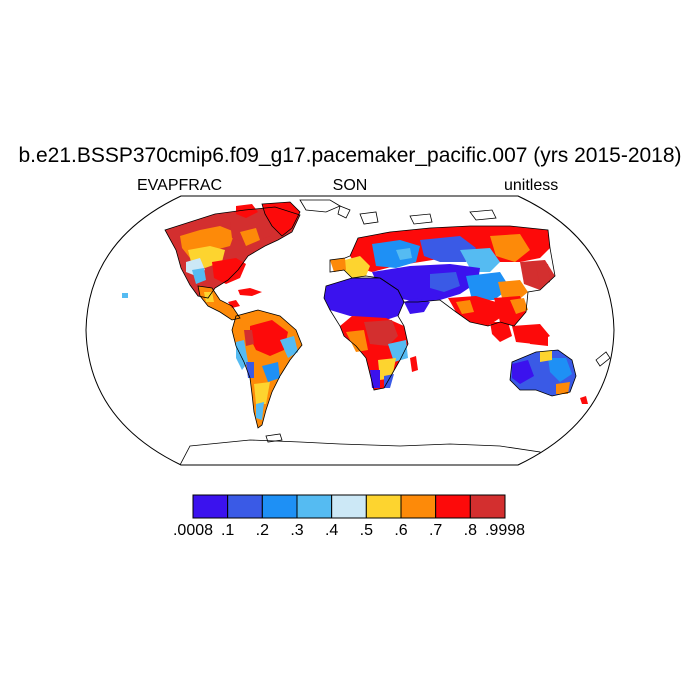 The width and height of the screenshot is (700, 700). I want to click on colorbar-tick-label: .4, so click(331, 530).